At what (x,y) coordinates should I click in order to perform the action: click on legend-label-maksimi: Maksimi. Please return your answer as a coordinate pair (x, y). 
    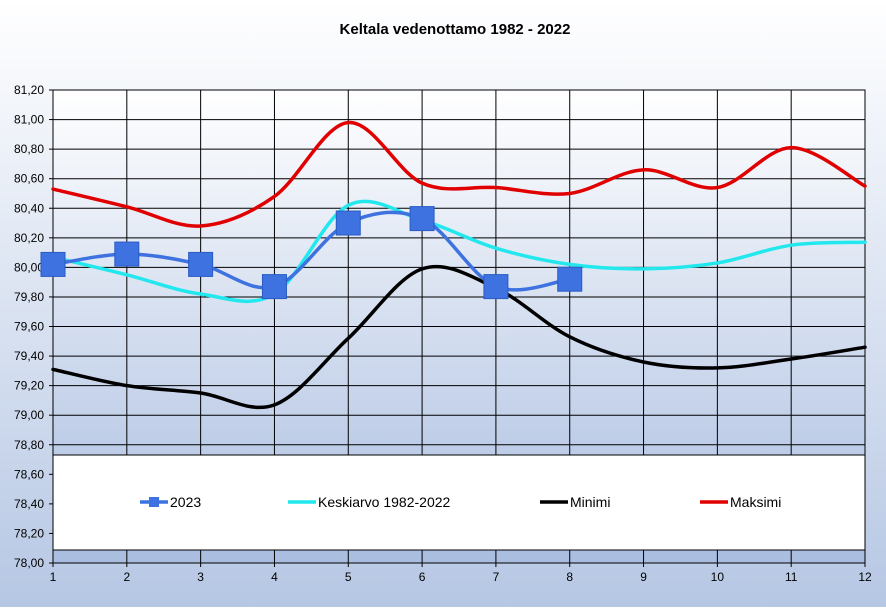
    Looking at the image, I should click on (755, 502).